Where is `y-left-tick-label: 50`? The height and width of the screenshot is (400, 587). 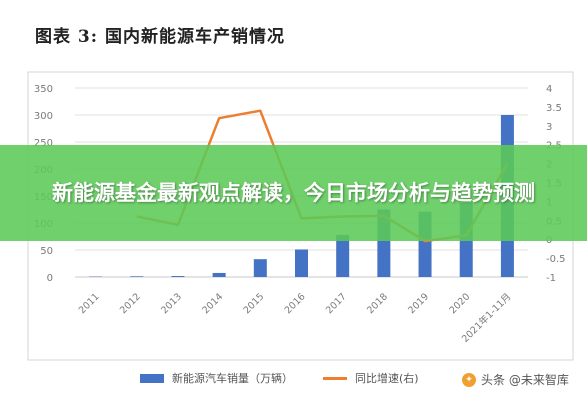 y-left-tick-label: 50 is located at coordinates (46, 251).